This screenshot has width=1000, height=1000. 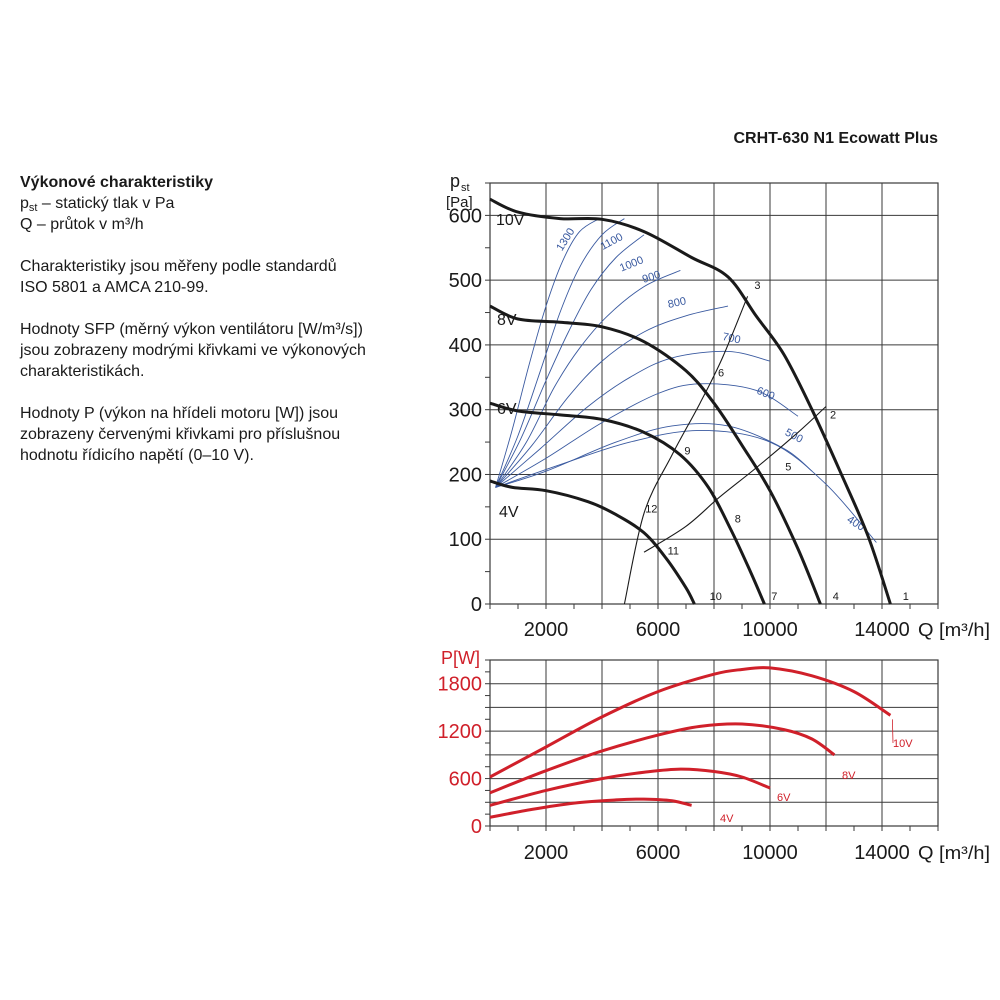 I want to click on power-x-tick-label: 6000, so click(x=658, y=853).